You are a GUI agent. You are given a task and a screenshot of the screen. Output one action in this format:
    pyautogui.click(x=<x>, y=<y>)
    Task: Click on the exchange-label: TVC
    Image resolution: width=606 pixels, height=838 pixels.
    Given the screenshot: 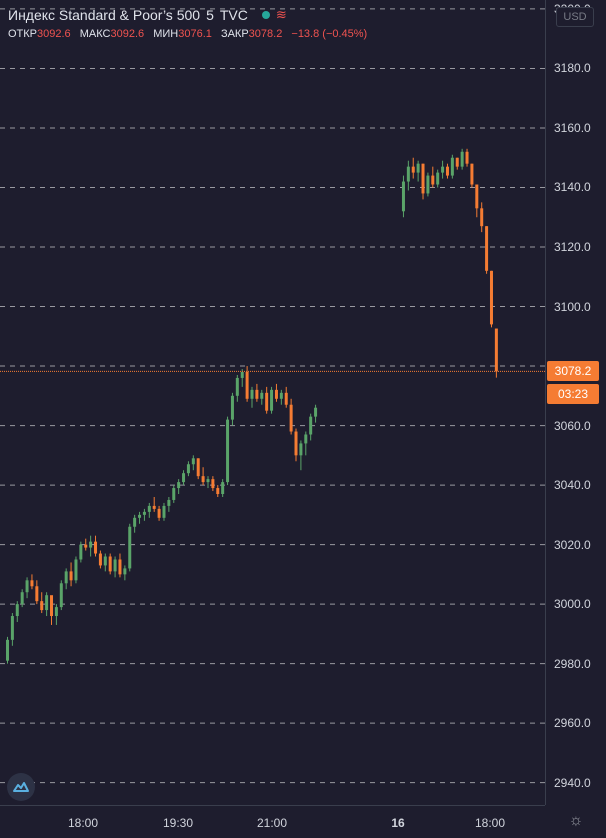 What is the action you would take?
    pyautogui.click(x=233, y=15)
    